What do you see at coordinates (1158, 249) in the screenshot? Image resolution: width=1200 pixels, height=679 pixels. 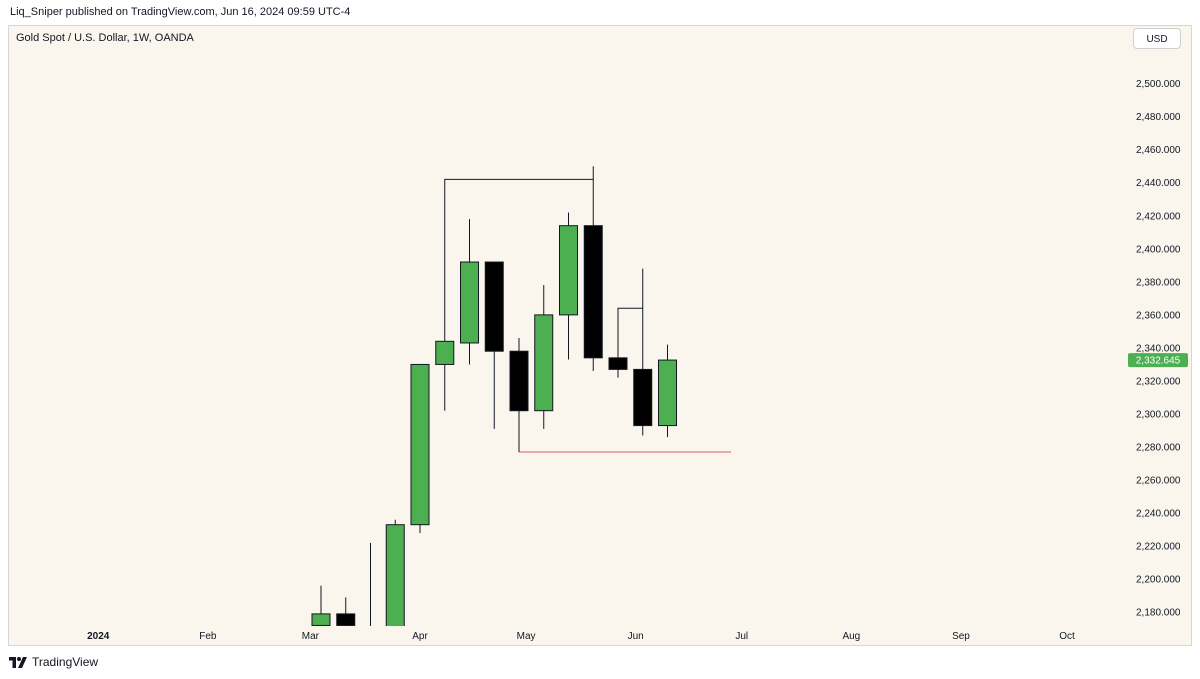 I see `y-tick-label: 2,400.000` at bounding box center [1158, 249].